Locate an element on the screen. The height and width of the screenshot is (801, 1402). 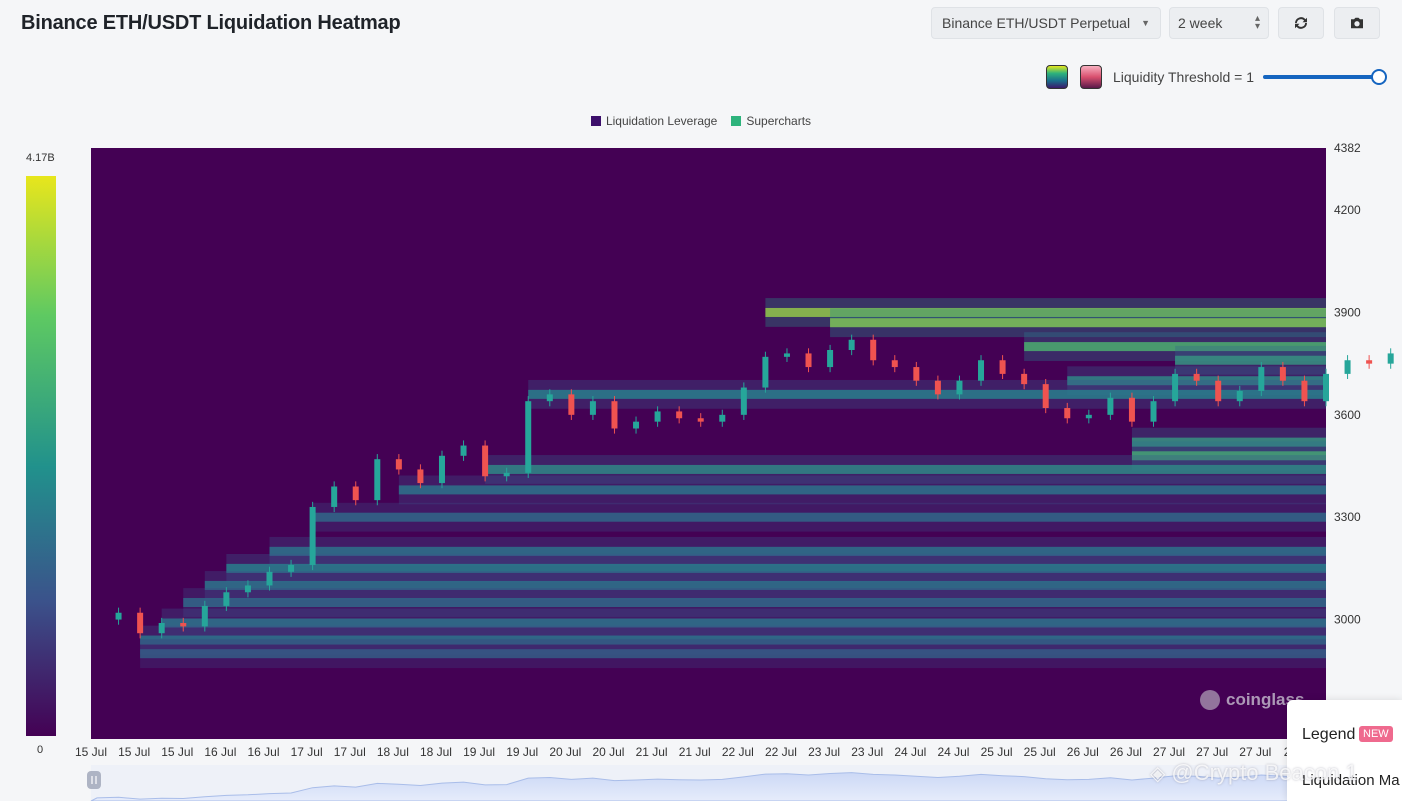
diamond-logo-icon: ◈ is located at coordinates (1158, 773).